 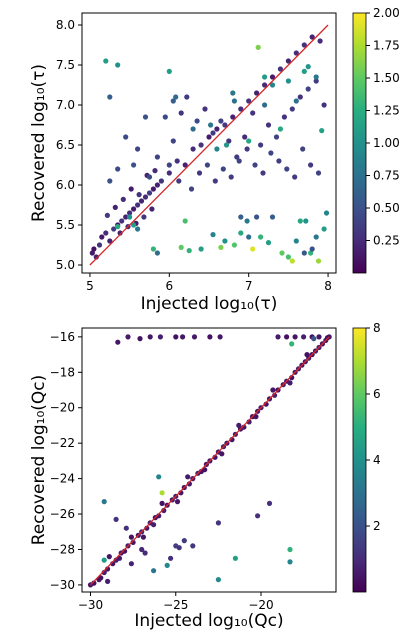 What do you see at coordinates (386, 241) in the screenshot?
I see `colorbar-tick-label: 0.25` at bounding box center [386, 241].